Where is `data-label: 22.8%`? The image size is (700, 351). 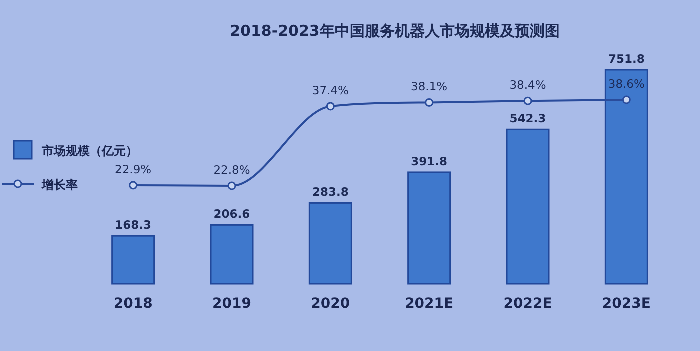 data-label: 22.8% is located at coordinates (232, 170).